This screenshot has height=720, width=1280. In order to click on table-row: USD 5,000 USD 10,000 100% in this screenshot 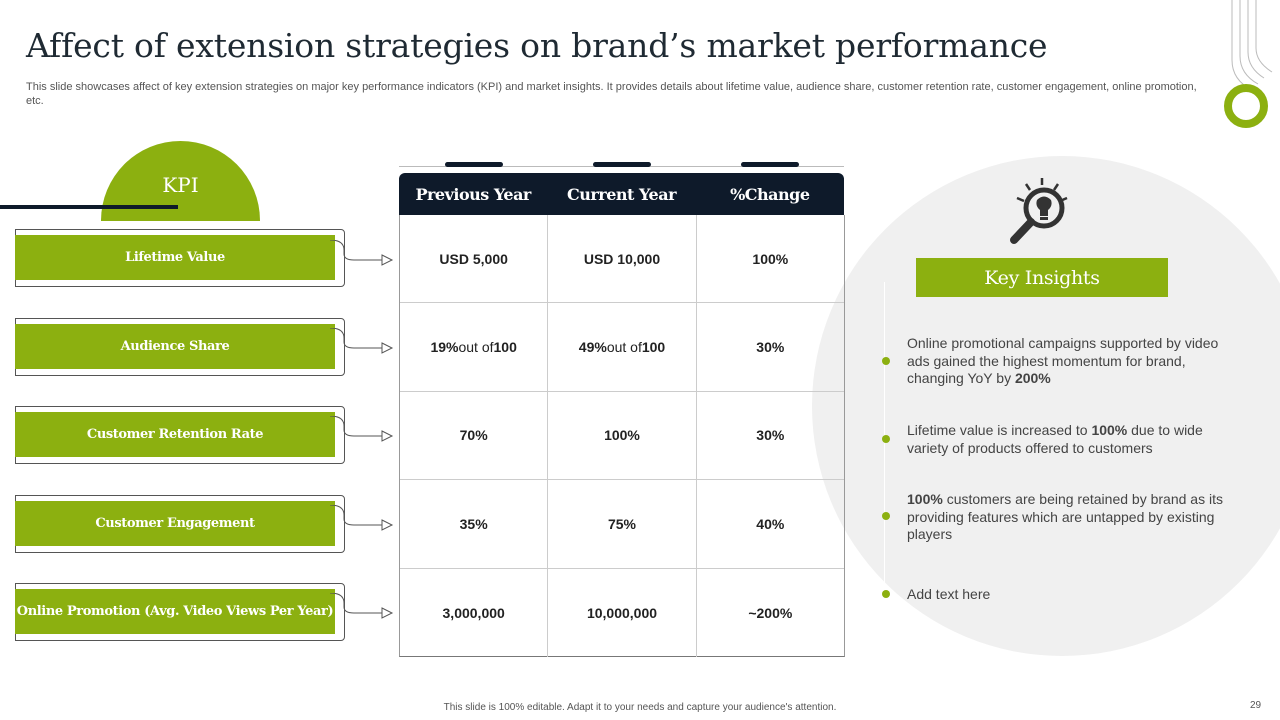, I will do `click(622, 259)`.